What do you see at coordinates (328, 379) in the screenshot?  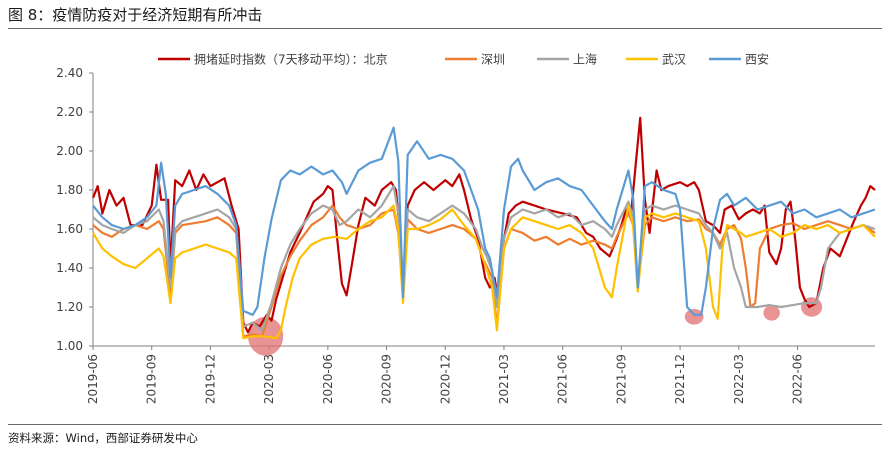 I see `x-tick-label: 2020-06` at bounding box center [328, 379].